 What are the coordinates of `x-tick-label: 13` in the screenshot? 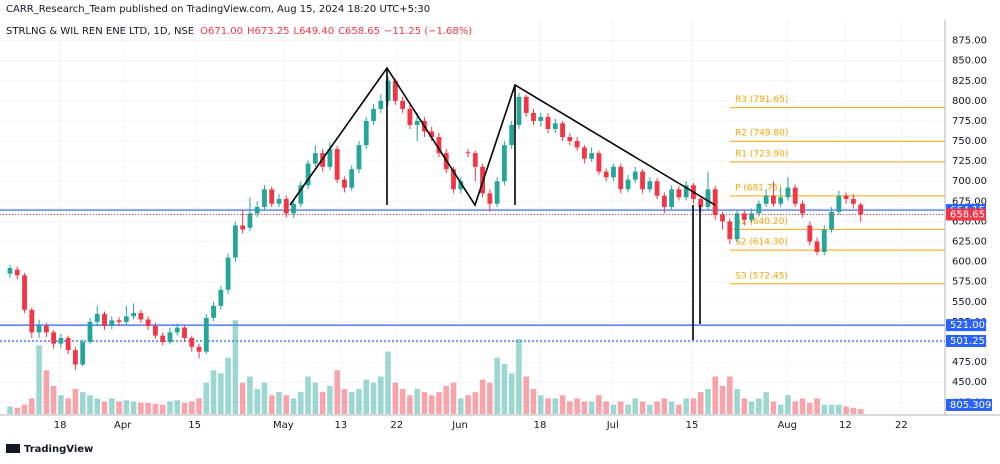 It's located at (340, 425).